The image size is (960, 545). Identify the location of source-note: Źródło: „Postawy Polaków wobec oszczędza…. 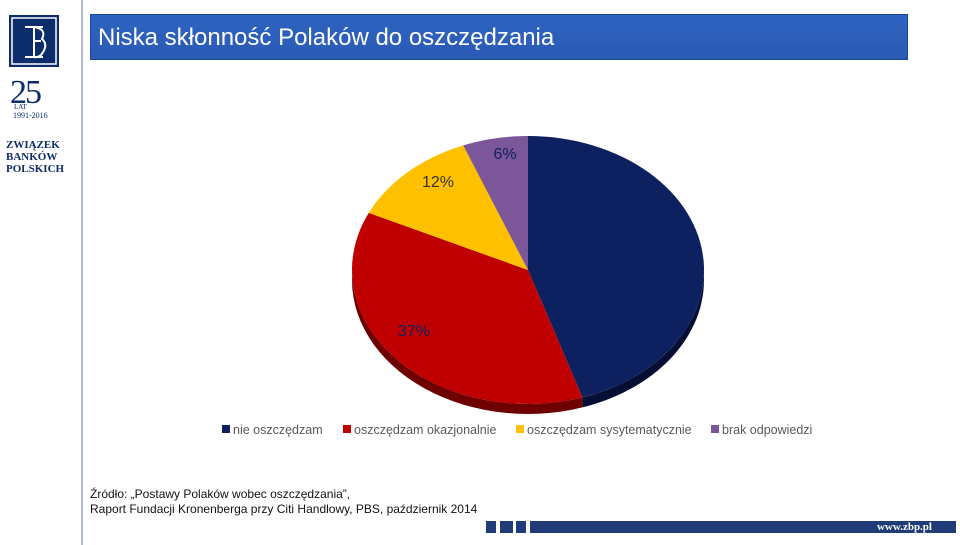
(283, 502).